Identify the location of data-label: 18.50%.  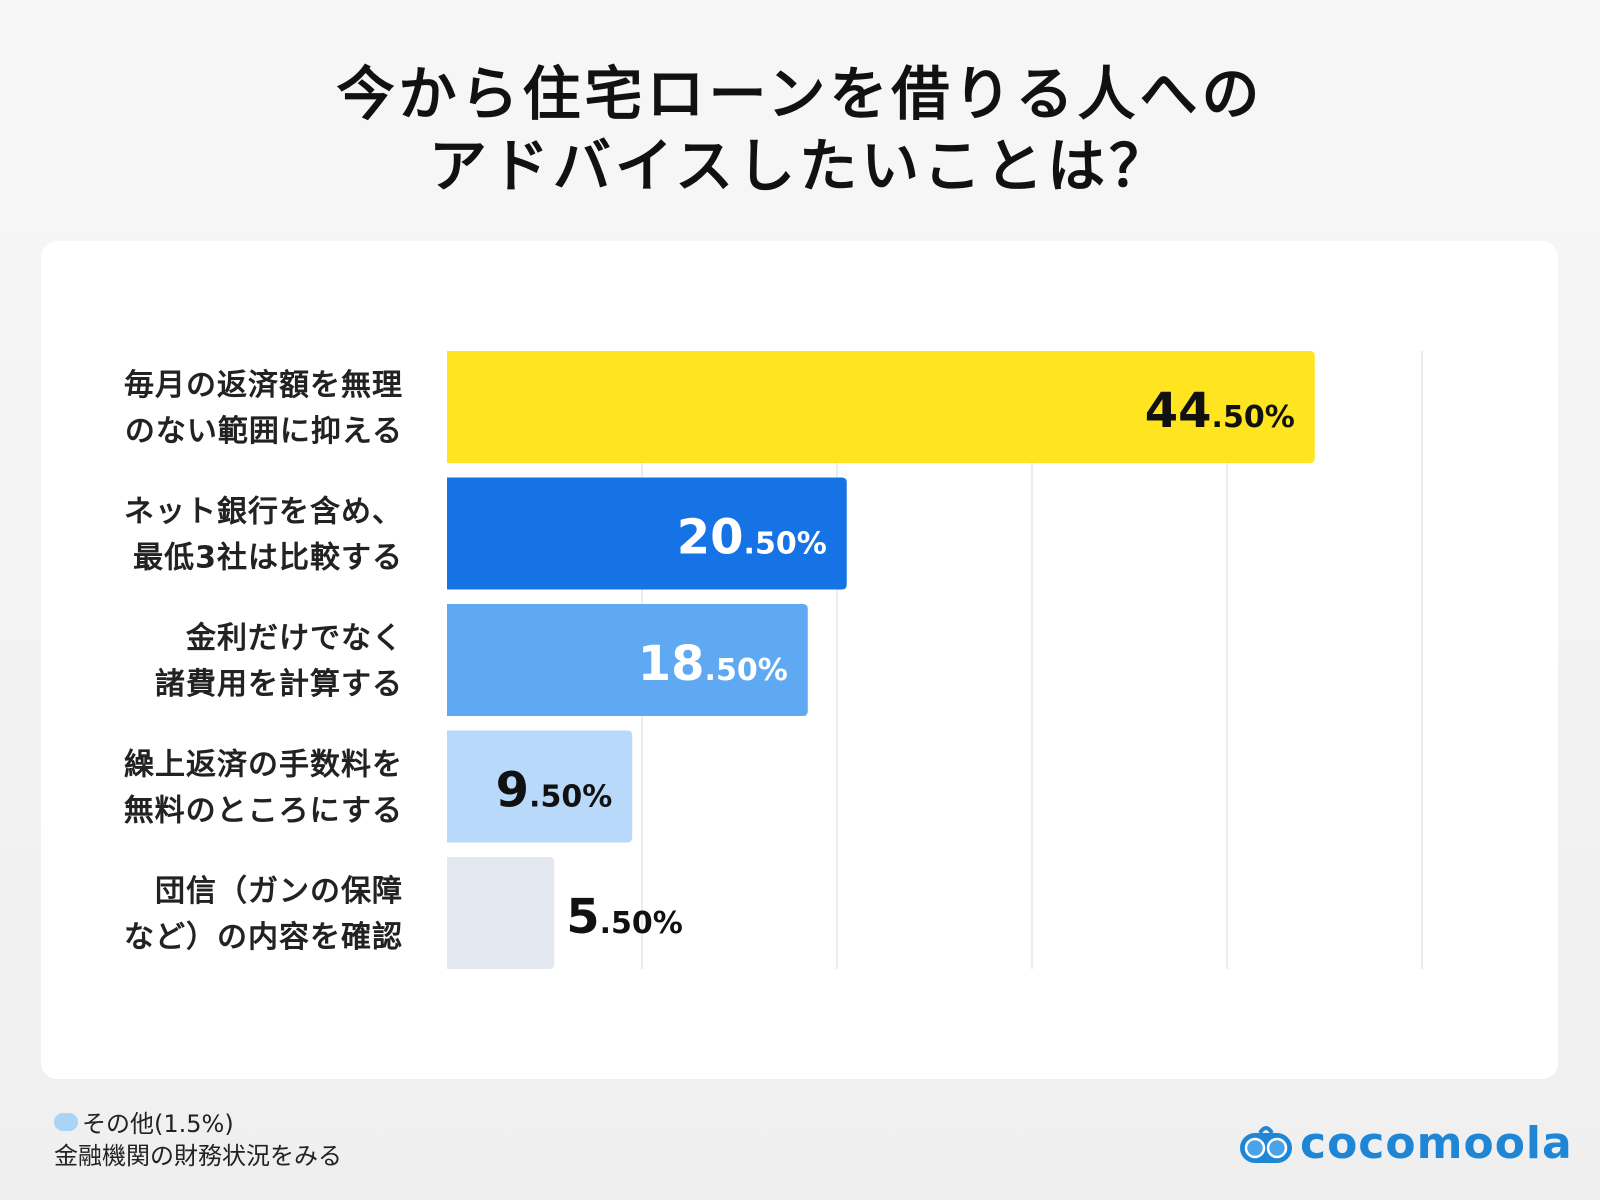
(713, 664).